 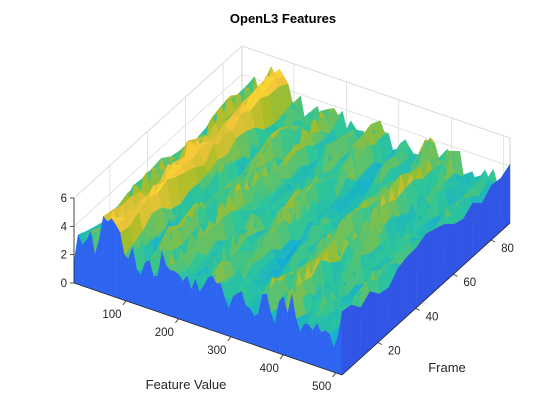 What do you see at coordinates (283, 18) in the screenshot?
I see `chart-title: OpenL3 Features` at bounding box center [283, 18].